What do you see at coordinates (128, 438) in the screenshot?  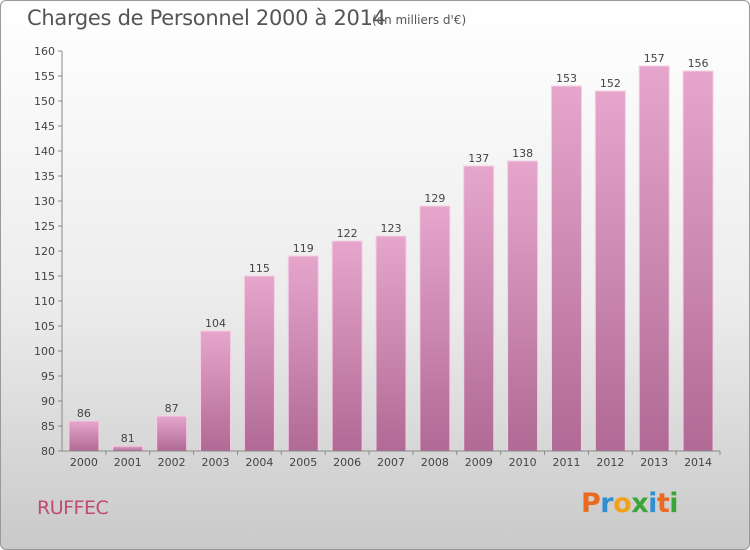 I see `data-label: 81` at bounding box center [128, 438].